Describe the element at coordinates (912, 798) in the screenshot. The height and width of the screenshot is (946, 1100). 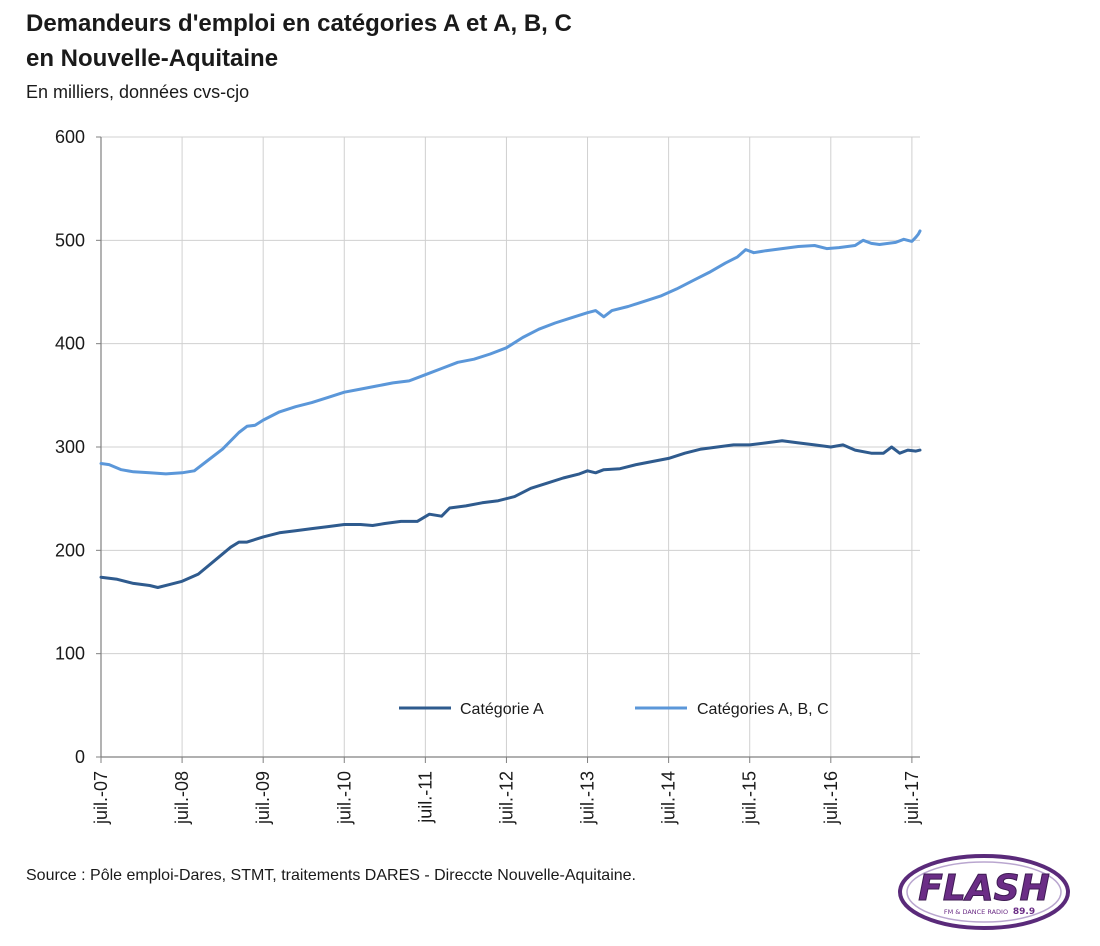
I see `x-tick-label: juil.-17` at that location.